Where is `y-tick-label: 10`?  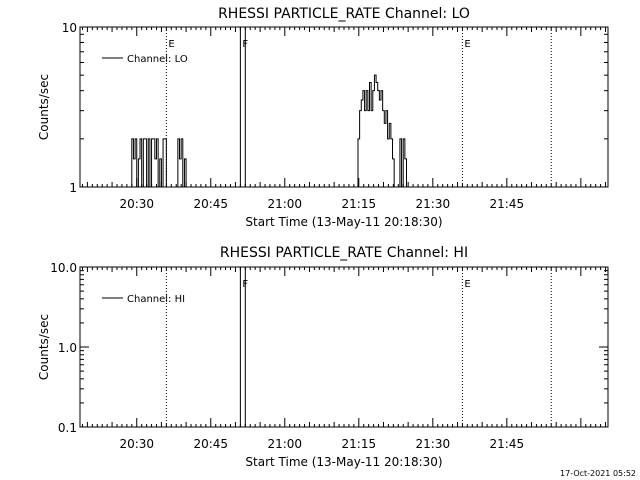
y-tick-label: 10 is located at coordinates (69, 28).